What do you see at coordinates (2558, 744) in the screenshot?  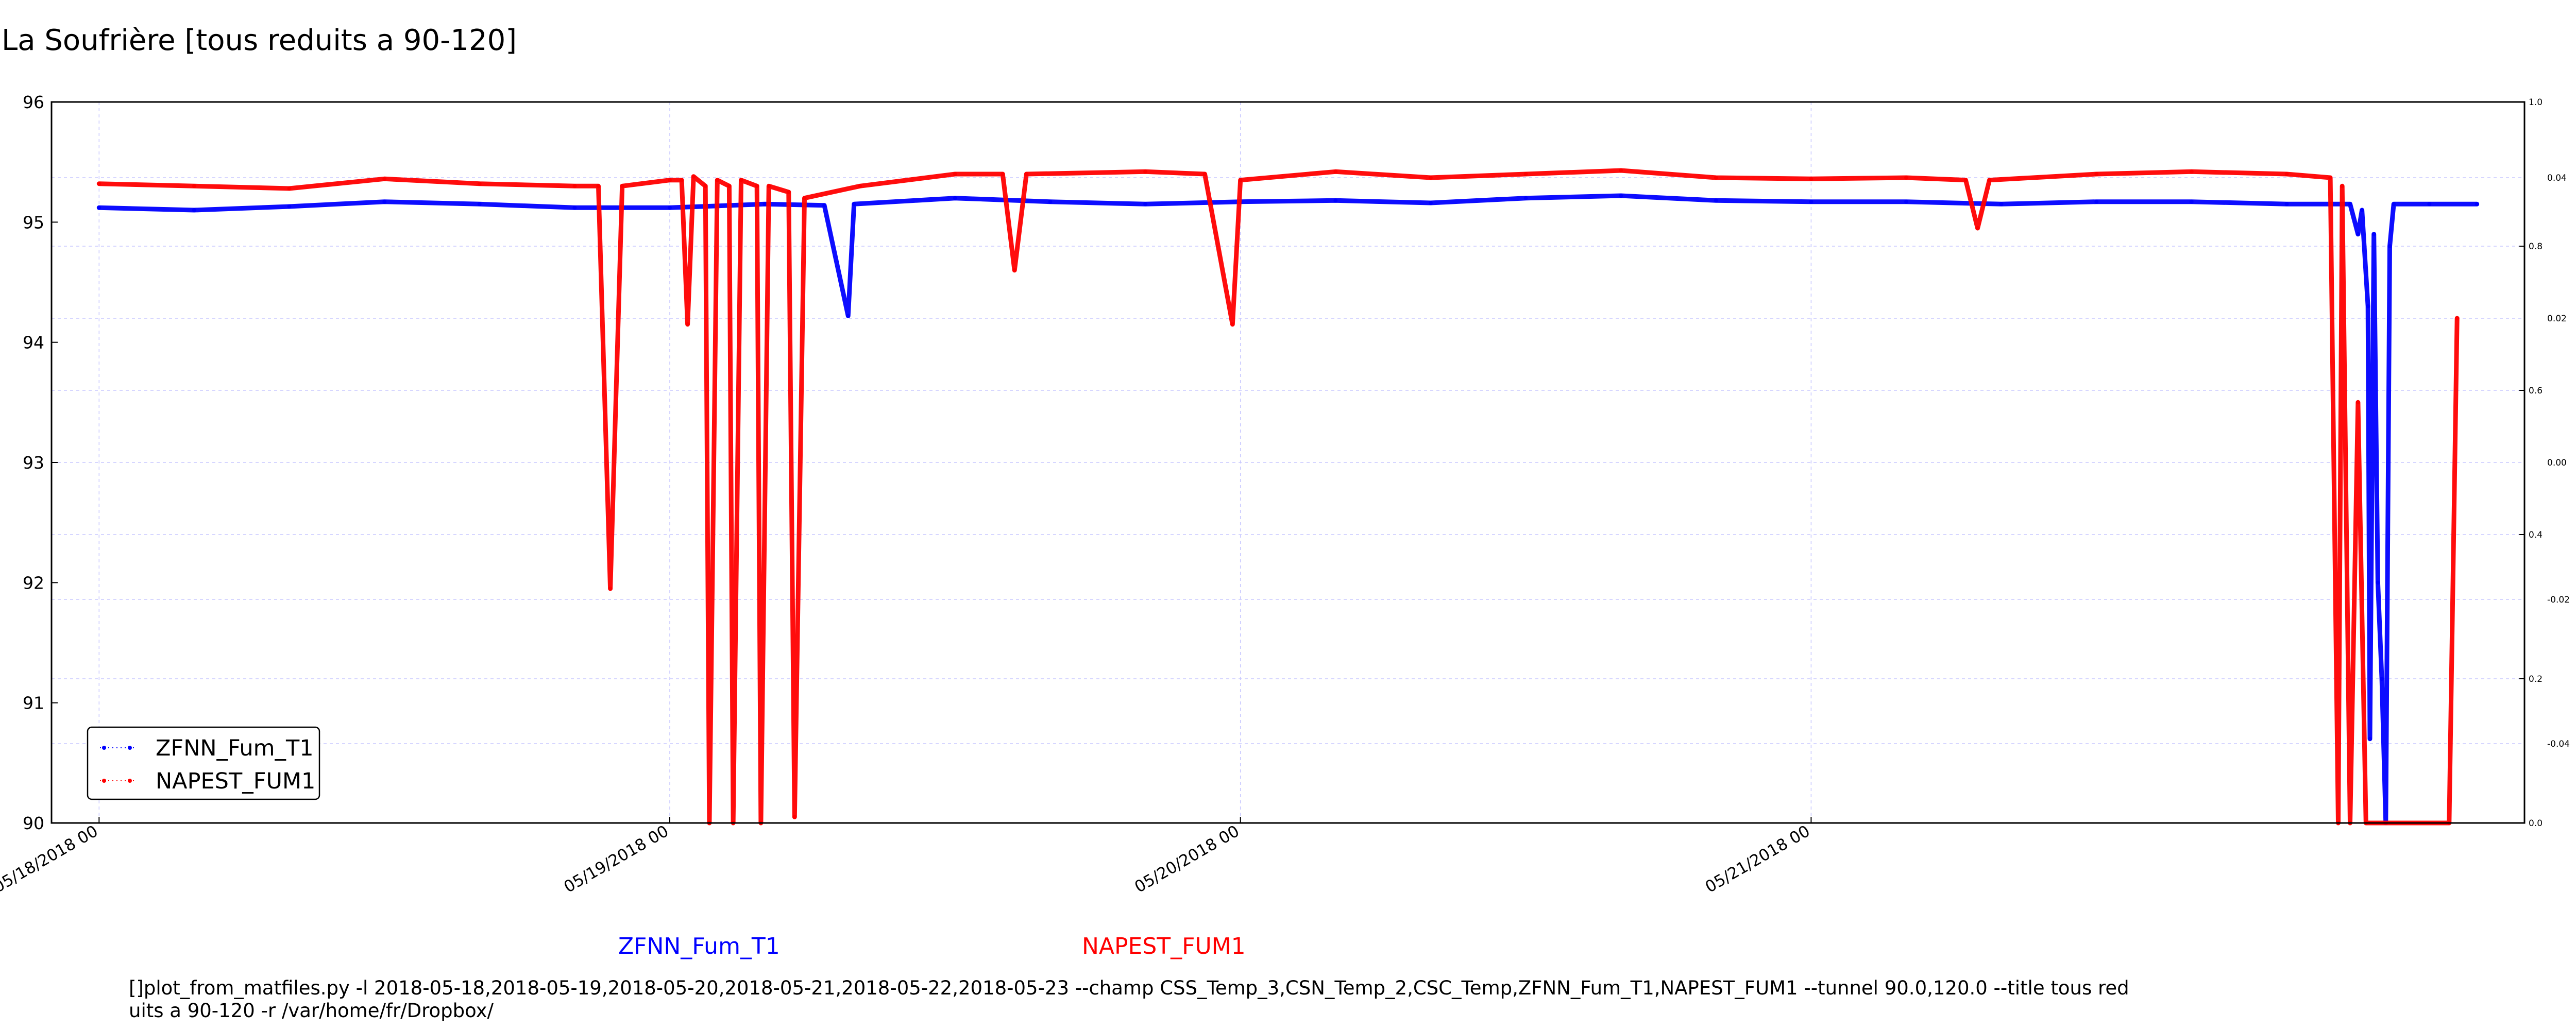 I see `right-secondary-tick-label: -0.04` at bounding box center [2558, 744].